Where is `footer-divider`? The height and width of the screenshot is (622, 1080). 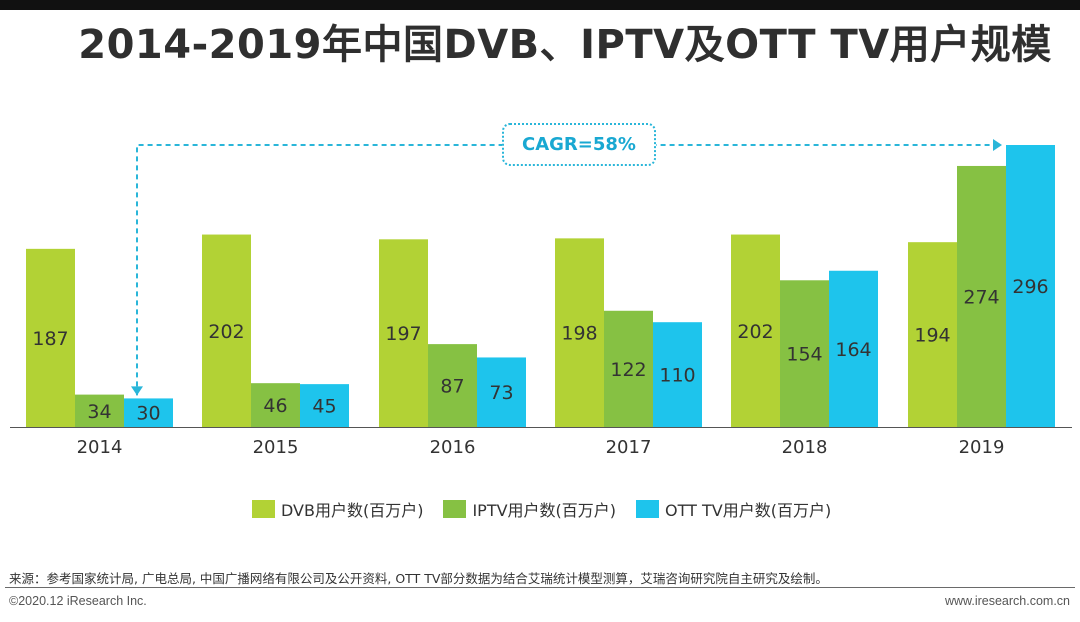 footer-divider is located at coordinates (540, 587).